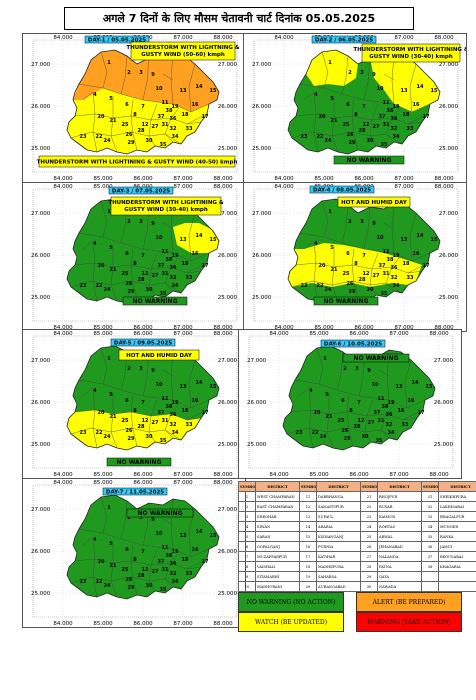  Describe the element at coordinates (113, 566) in the screenshot. I see `district-number: 21` at that location.